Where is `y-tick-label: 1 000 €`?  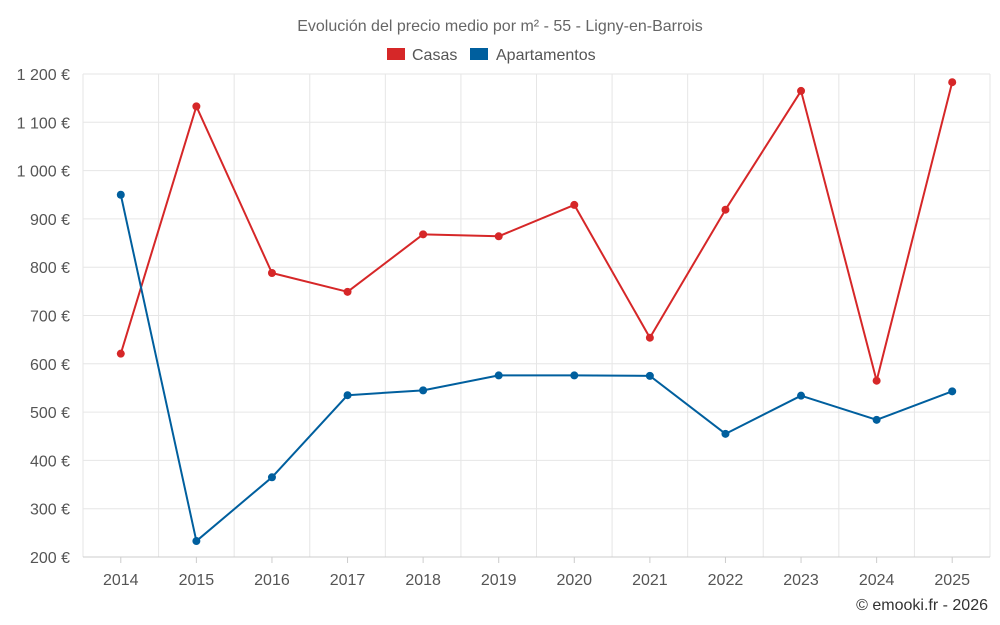
y-tick-label: 1 000 € is located at coordinates (43, 172).